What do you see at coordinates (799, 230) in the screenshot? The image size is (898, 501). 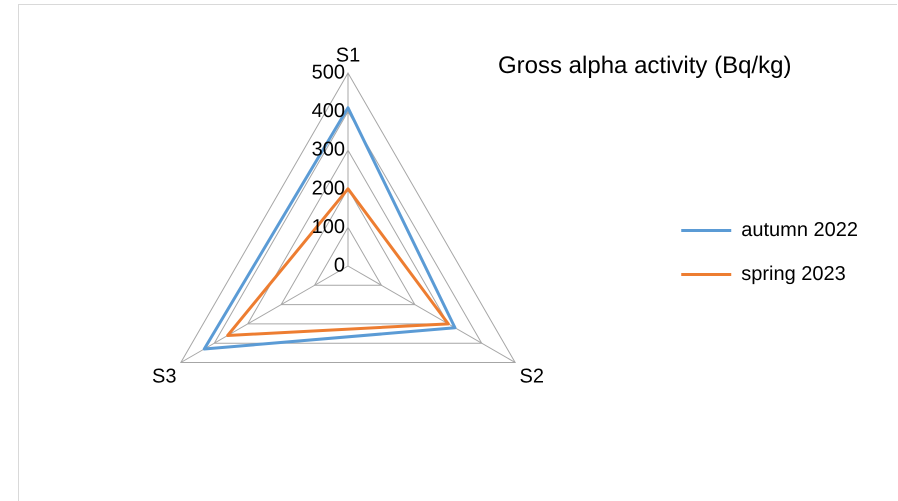 I see `legend-label: autumn 2022` at bounding box center [799, 230].